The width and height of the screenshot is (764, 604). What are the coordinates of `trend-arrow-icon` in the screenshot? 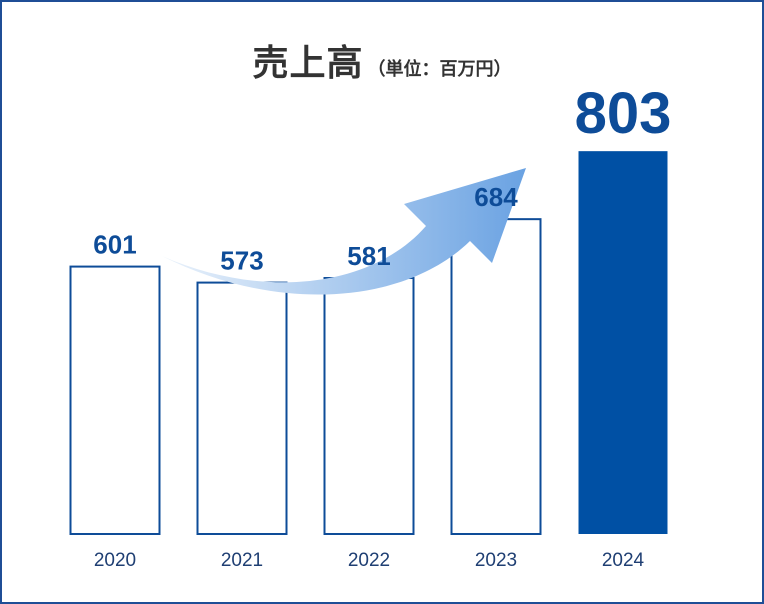 It's located at (344, 231).